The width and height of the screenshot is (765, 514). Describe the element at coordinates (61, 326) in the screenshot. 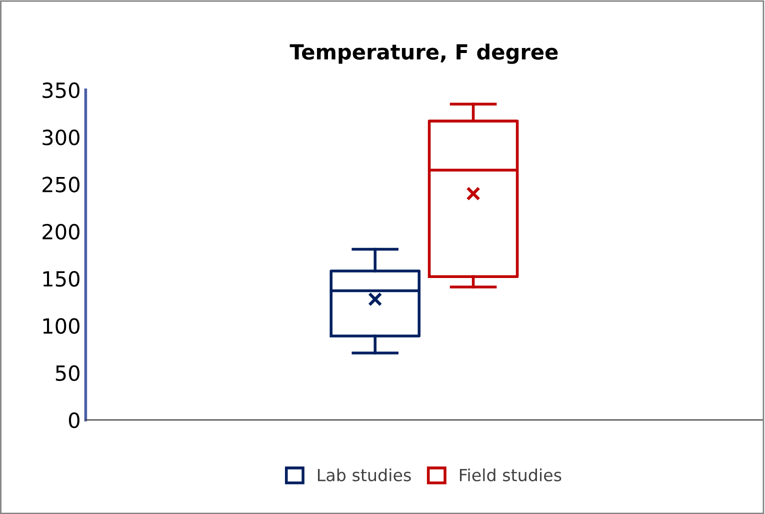

I see `y-tick-label: 100` at that location.